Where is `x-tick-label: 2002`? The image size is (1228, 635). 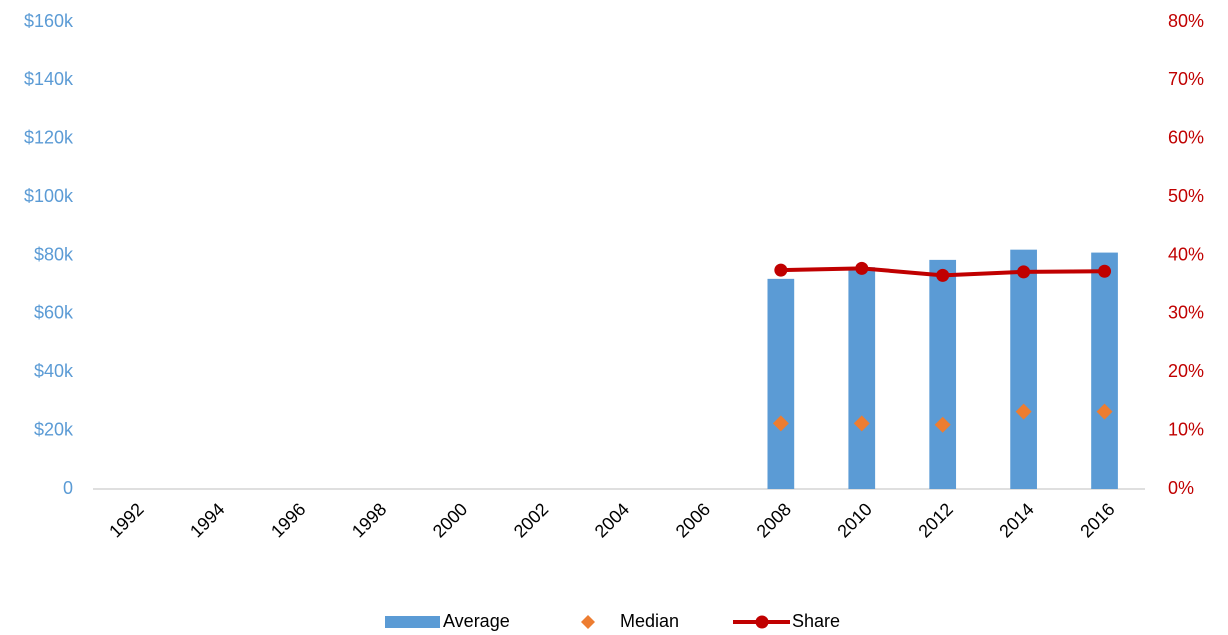 x-tick-label: 2002 is located at coordinates (531, 520).